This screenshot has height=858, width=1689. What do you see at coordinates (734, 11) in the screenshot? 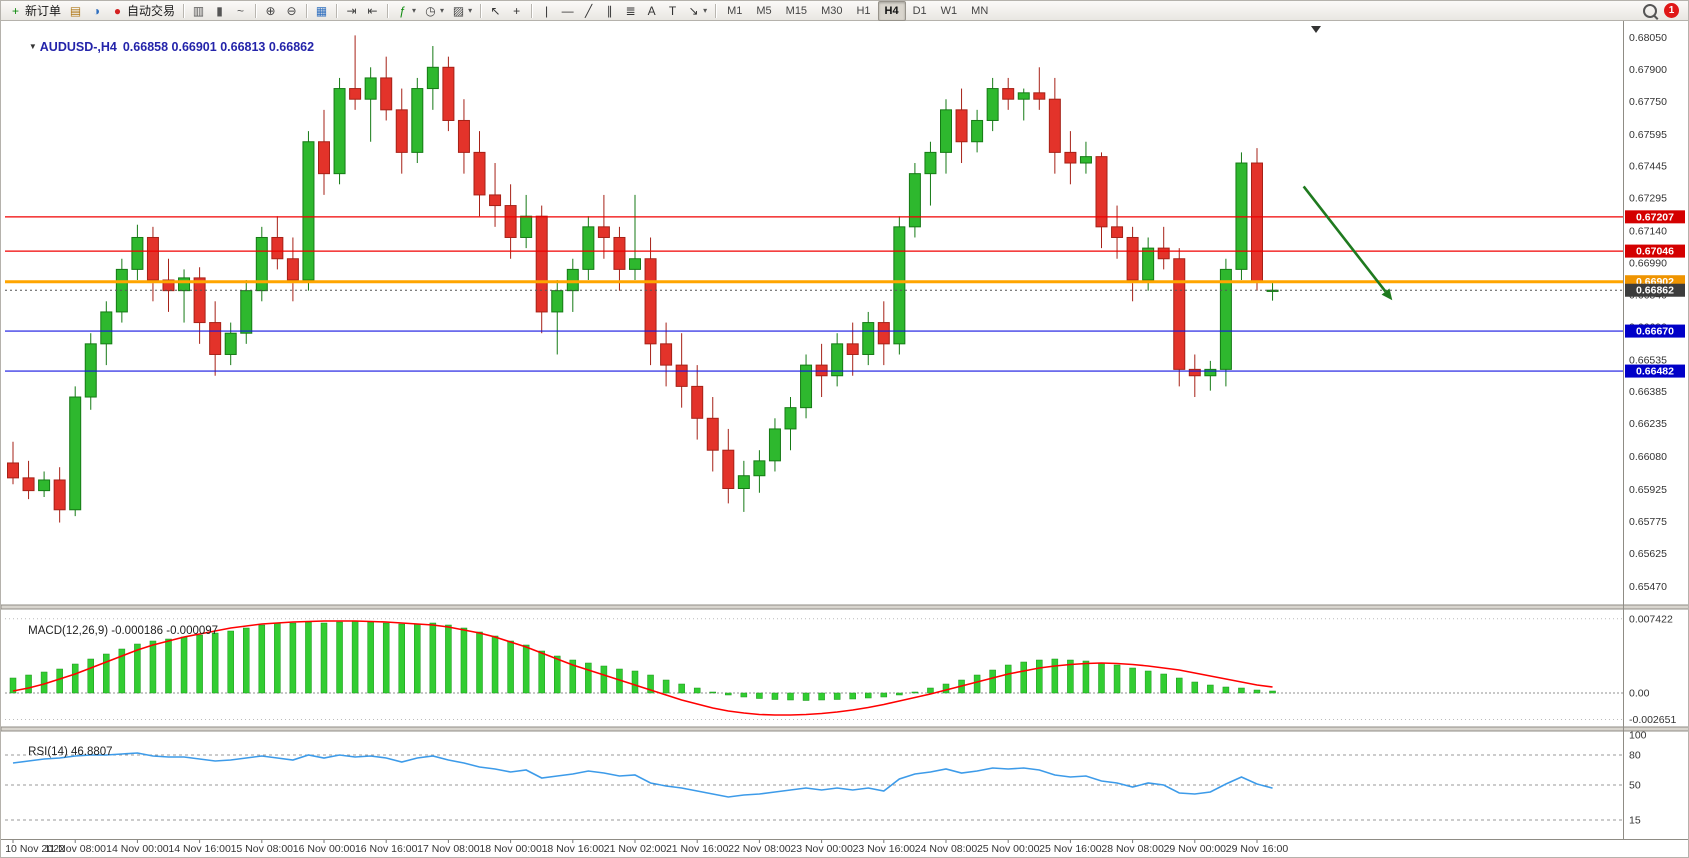
I see `timeframe-m1-button: M1` at bounding box center [734, 11].